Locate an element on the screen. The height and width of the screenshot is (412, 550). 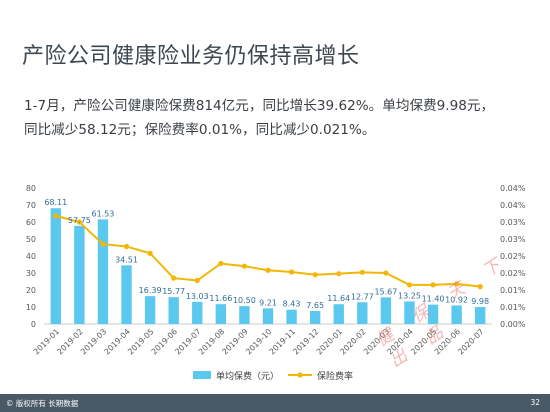
bar-value-label: 57.75 is located at coordinates (79, 220).